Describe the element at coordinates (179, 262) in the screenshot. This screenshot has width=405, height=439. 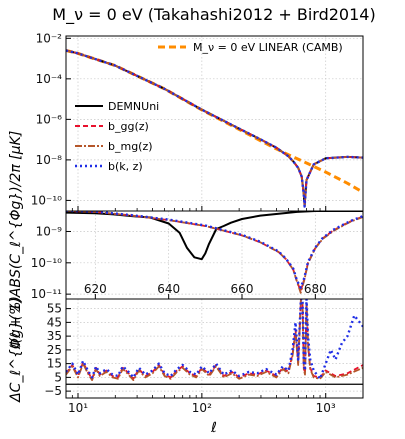
I see `zoom-axis-ticks: 620 640 660 680 10⁻⁹ 10⁻¹⁰ 10⁻¹¹` at that location.